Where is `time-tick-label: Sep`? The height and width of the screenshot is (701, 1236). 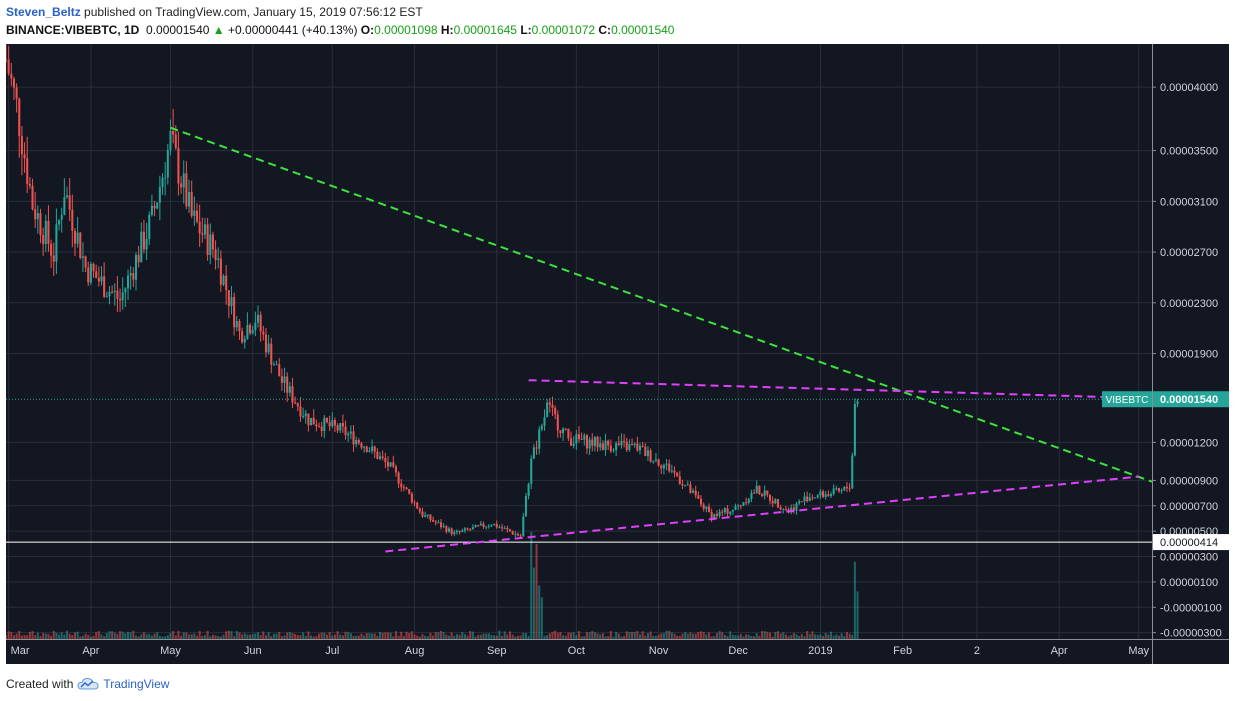 time-tick-label: Sep is located at coordinates (497, 651).